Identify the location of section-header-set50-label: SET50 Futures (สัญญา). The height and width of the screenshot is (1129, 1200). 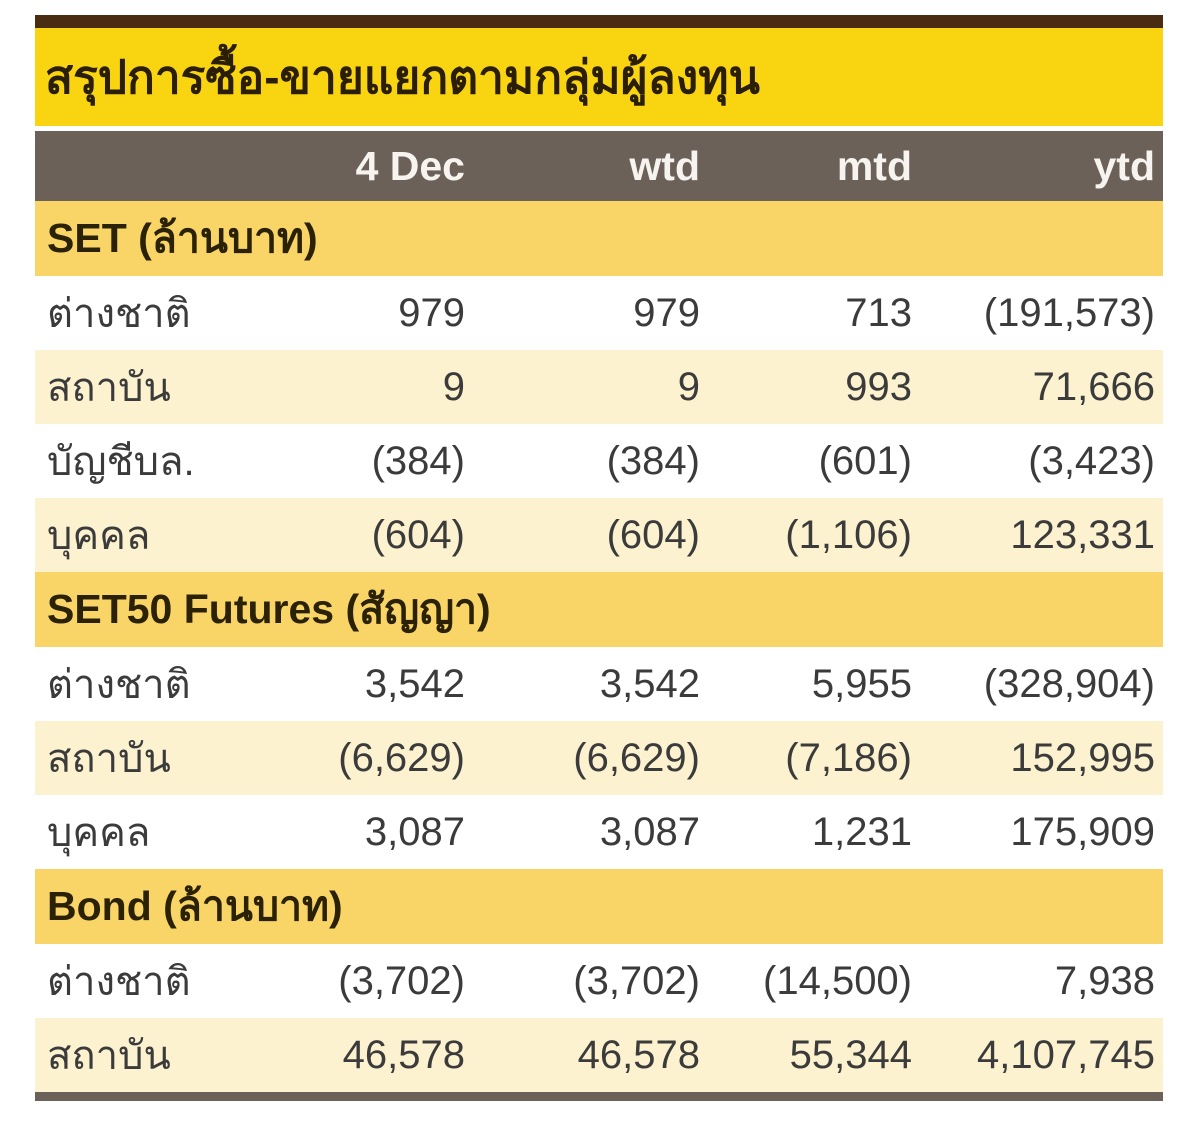
(269, 609).